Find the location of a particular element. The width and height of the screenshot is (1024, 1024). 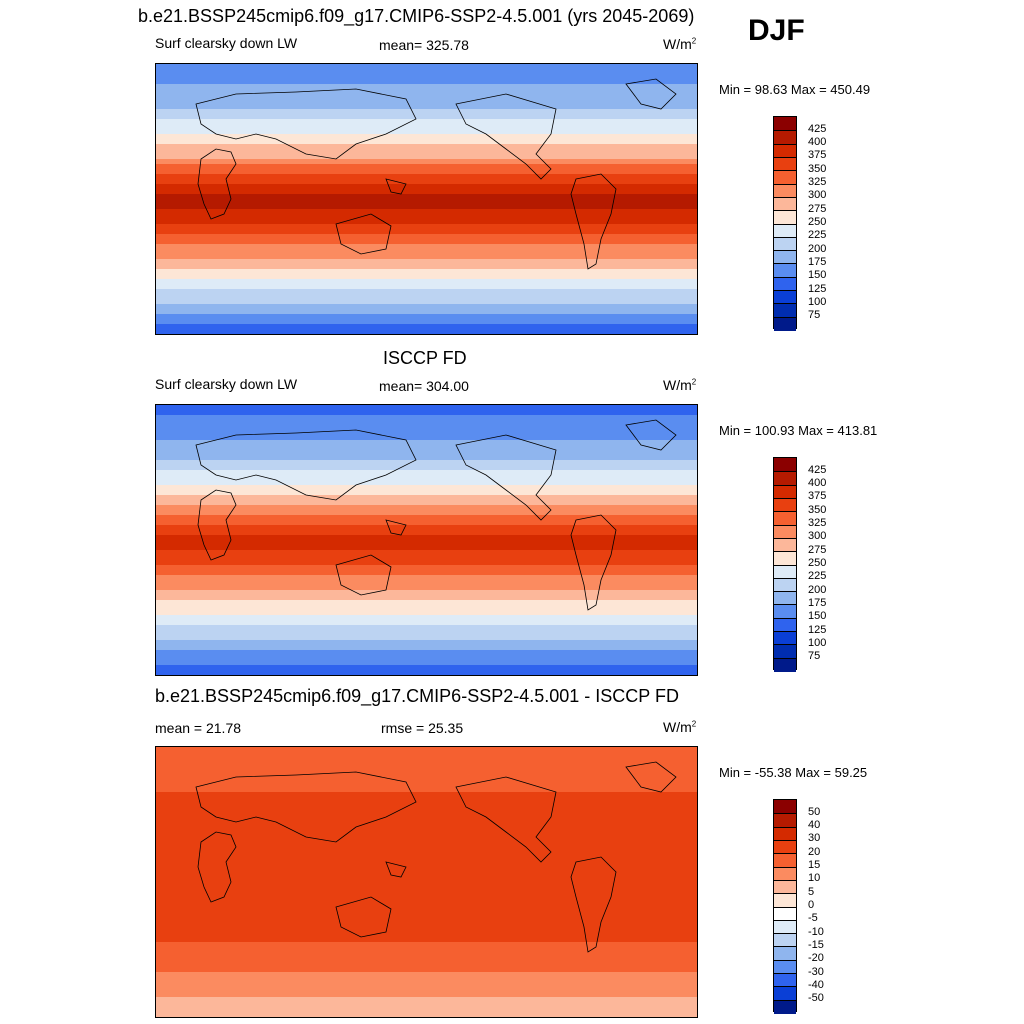

panel2-colorbar-tick-label: 200 is located at coordinates (817, 589).